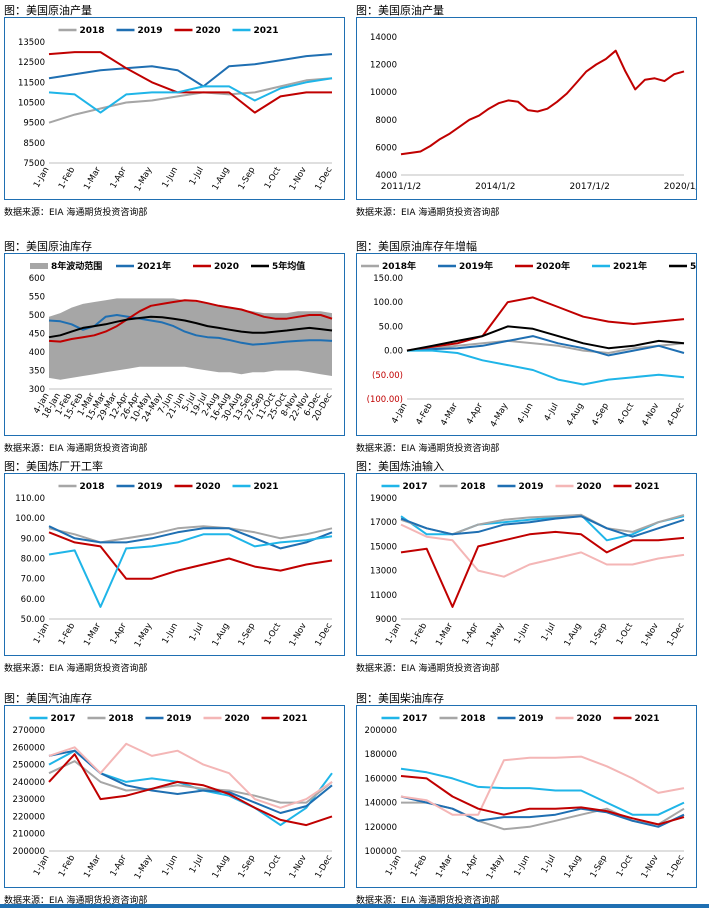 The image size is (709, 912). What do you see at coordinates (650, 415) in the screenshot?
I see `x-tick-label: 4-Nov` at bounding box center [650, 415].